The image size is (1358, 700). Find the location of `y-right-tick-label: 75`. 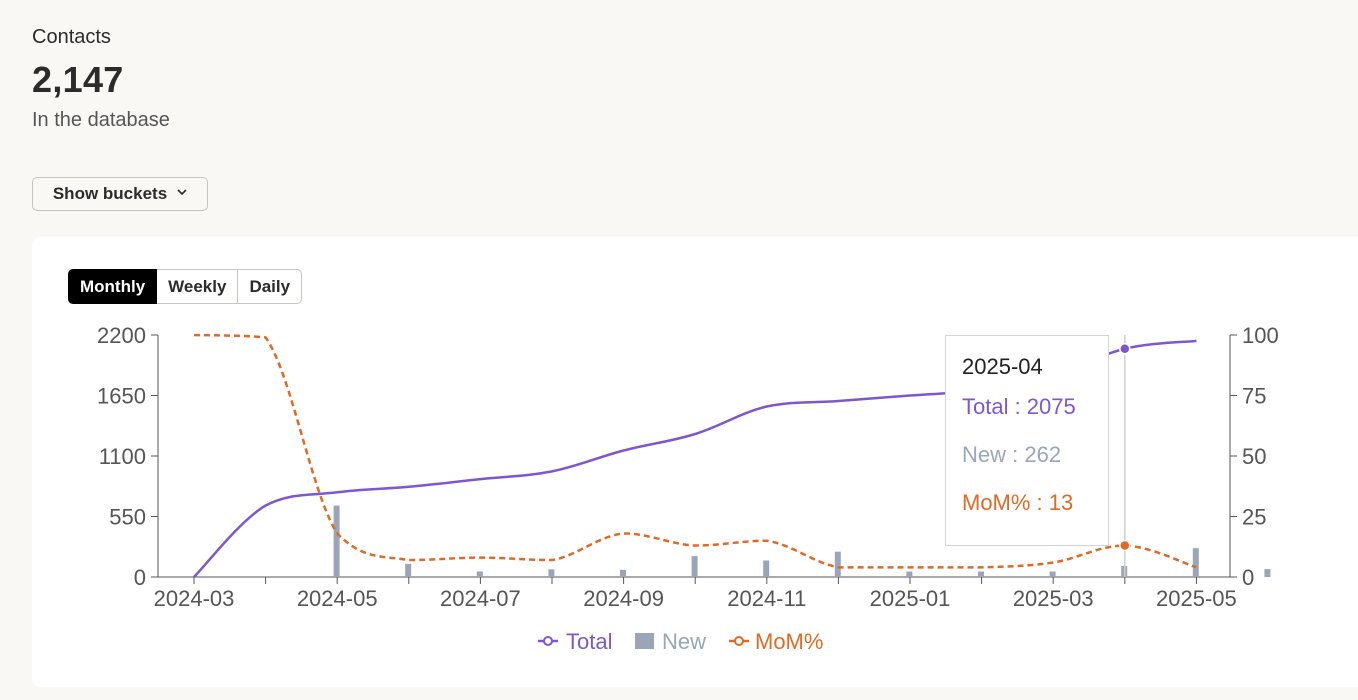

y-right-tick-label: 75 is located at coordinates (1254, 396).